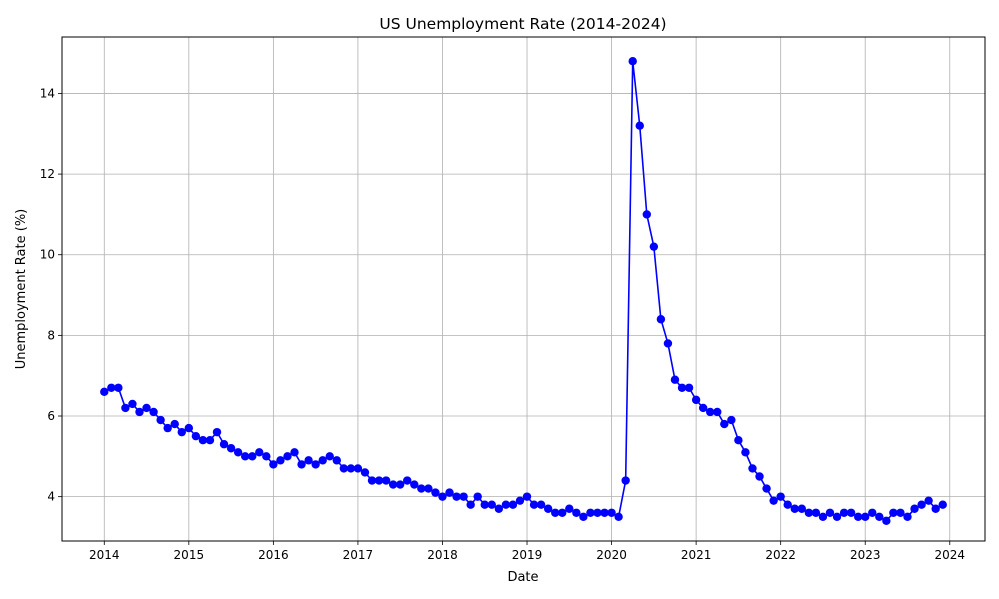 Image resolution: width=999 pixels, height=599 pixels. I want to click on x-tick-label: 2022, so click(780, 555).